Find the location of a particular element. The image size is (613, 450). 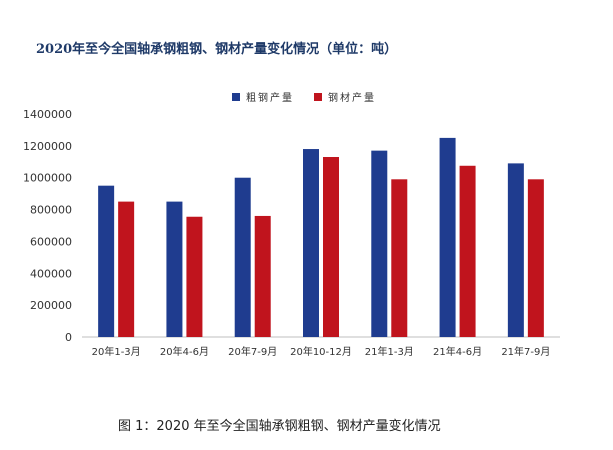

legend-item-steel-products: 钢材产量 is located at coordinates (345, 96).